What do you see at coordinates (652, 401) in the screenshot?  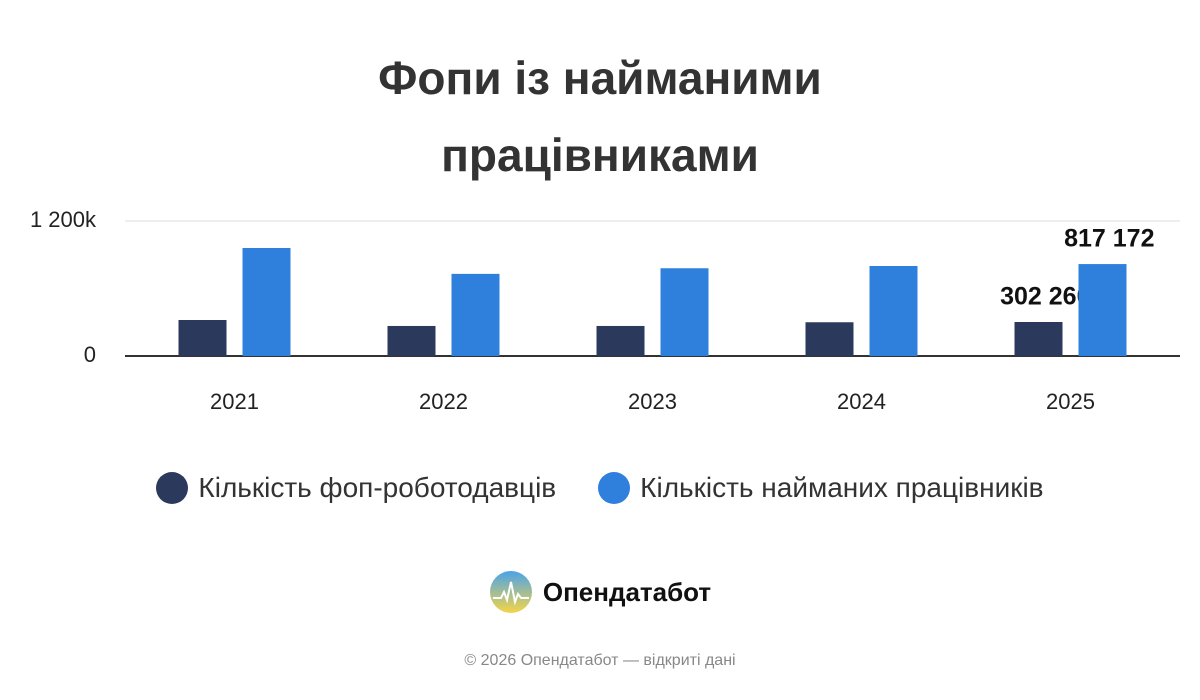 I see `x-tick-label: 2023` at bounding box center [652, 401].